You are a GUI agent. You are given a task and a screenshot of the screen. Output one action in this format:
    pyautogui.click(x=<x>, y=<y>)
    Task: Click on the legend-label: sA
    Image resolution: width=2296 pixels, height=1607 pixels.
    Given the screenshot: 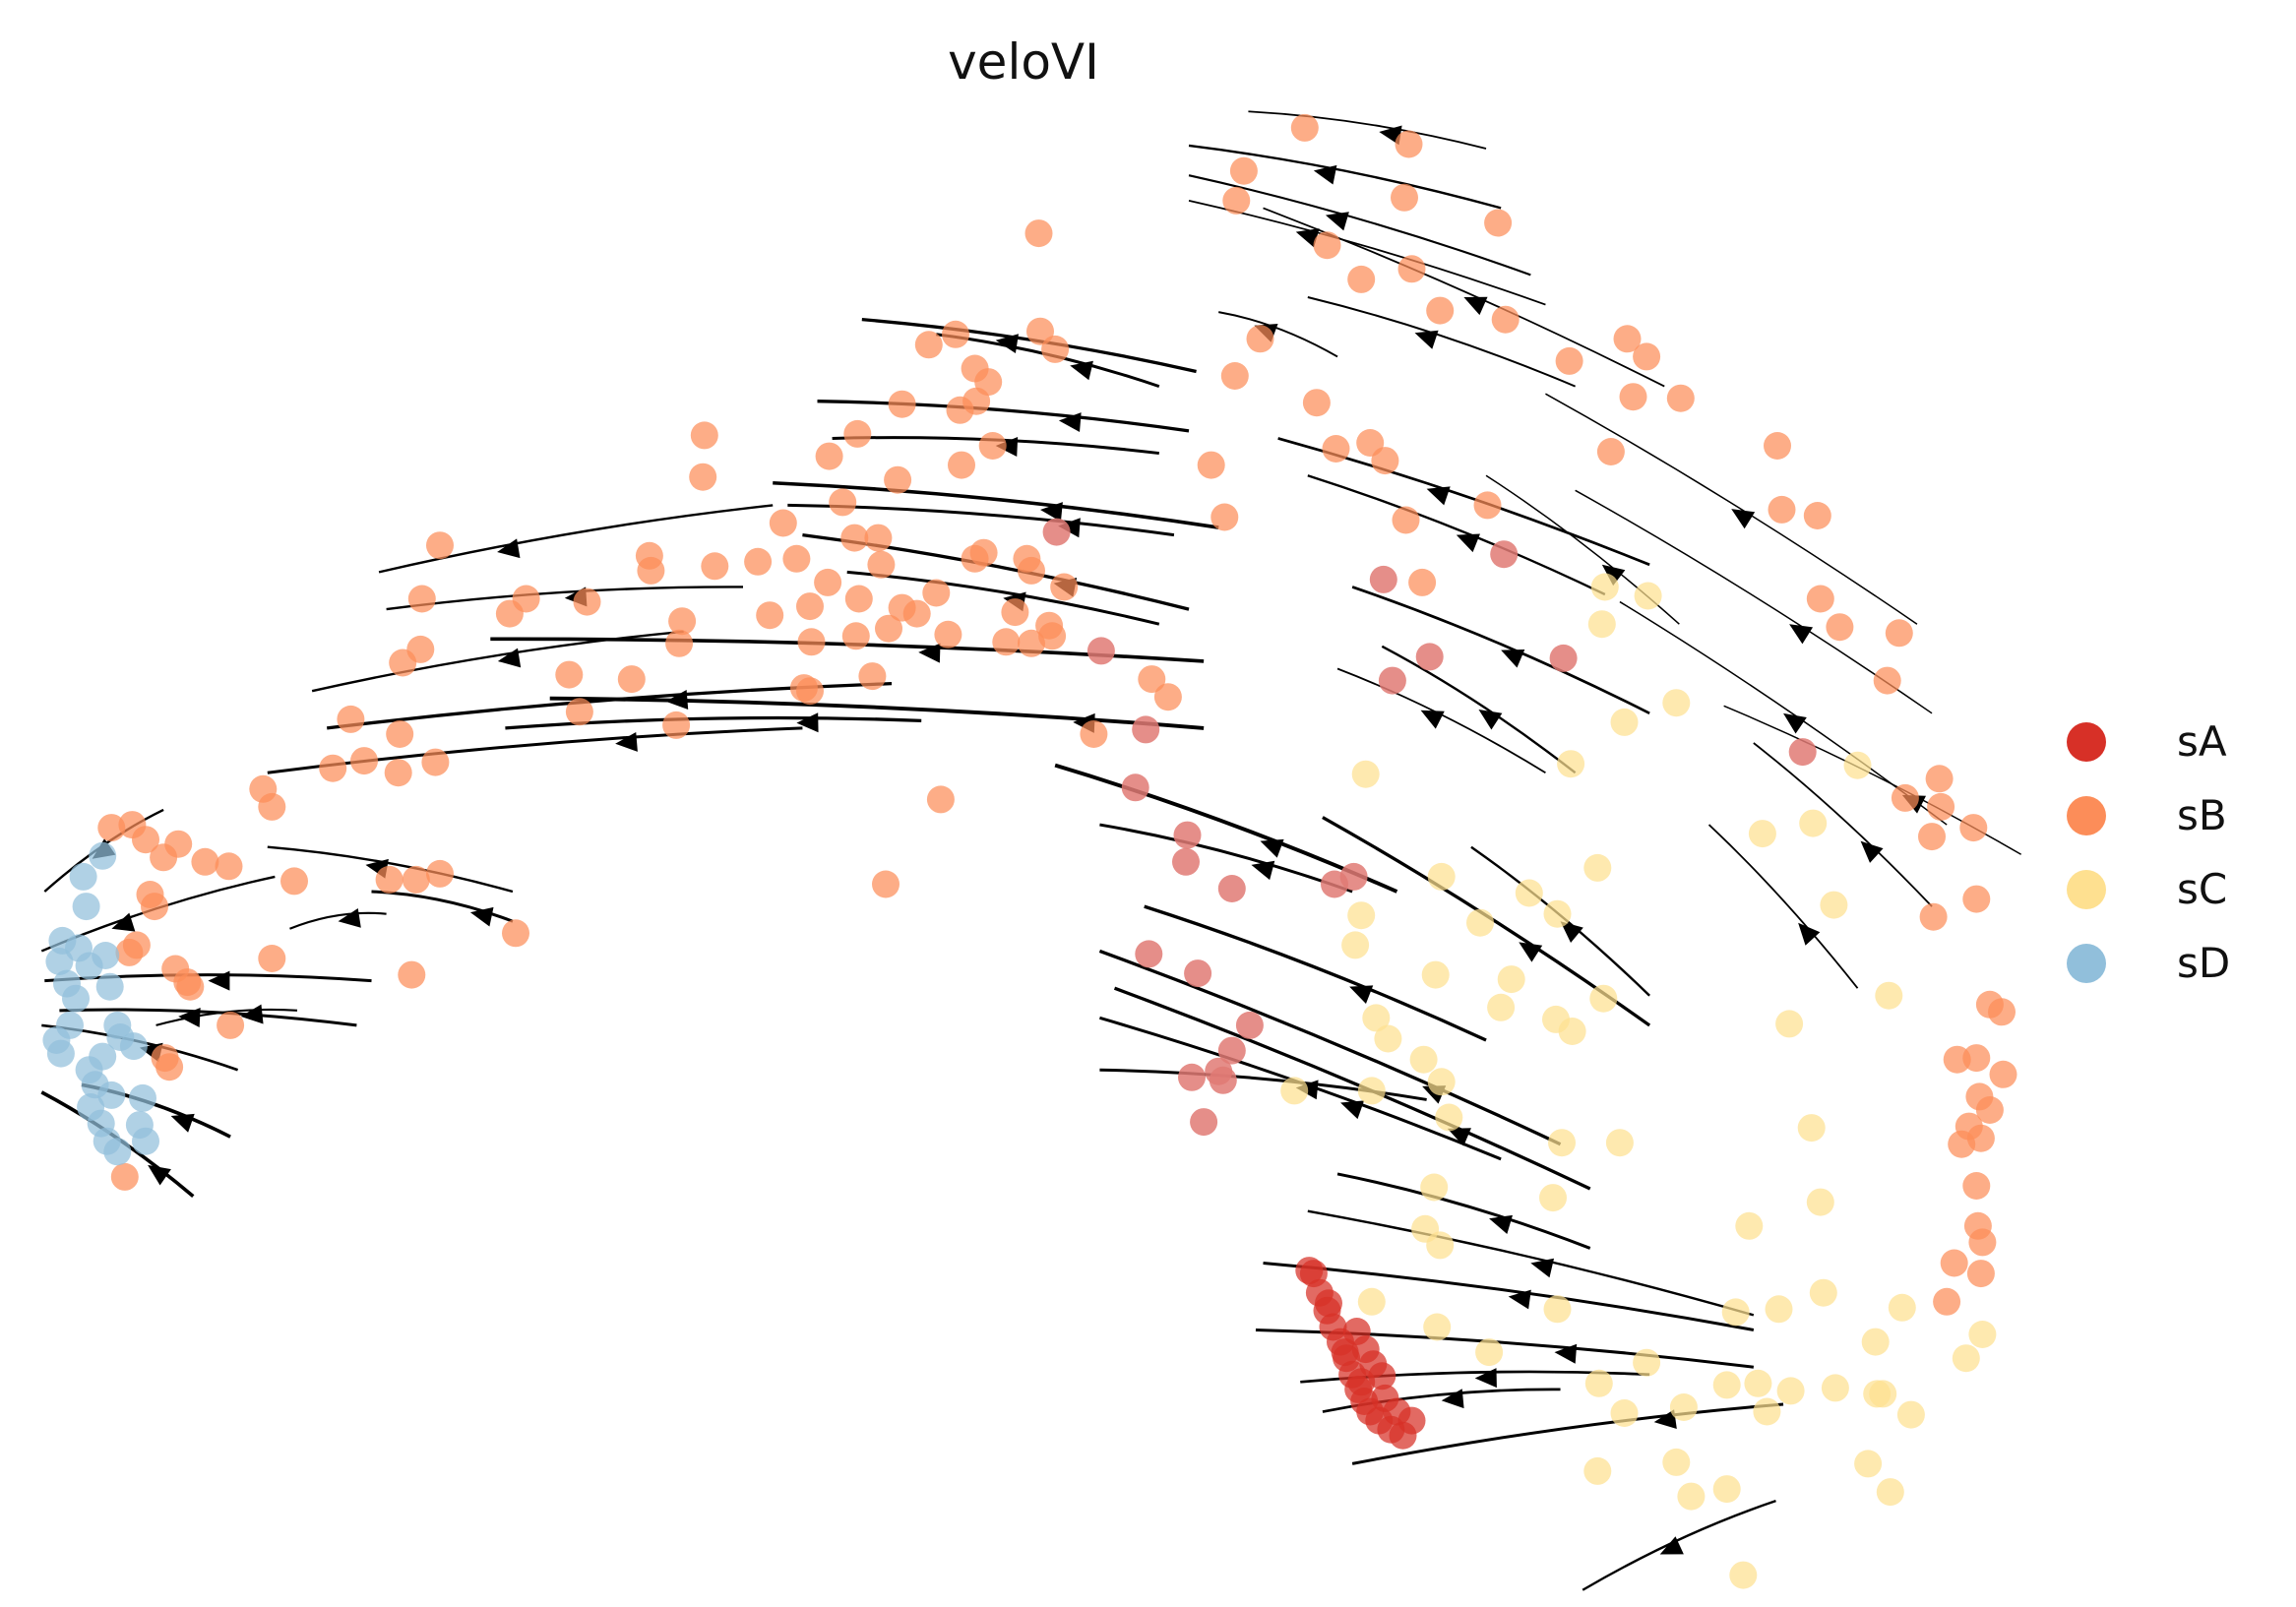 What is the action you would take?
    pyautogui.click(x=2202, y=741)
    